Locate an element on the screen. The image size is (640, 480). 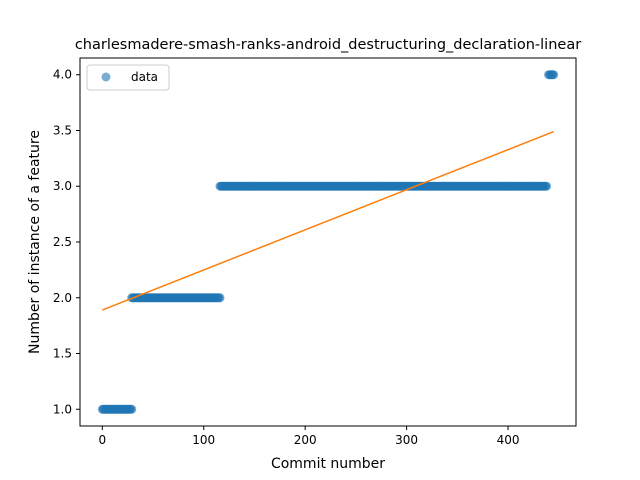
y-tick-label: 1.0 is located at coordinates (62, 409).